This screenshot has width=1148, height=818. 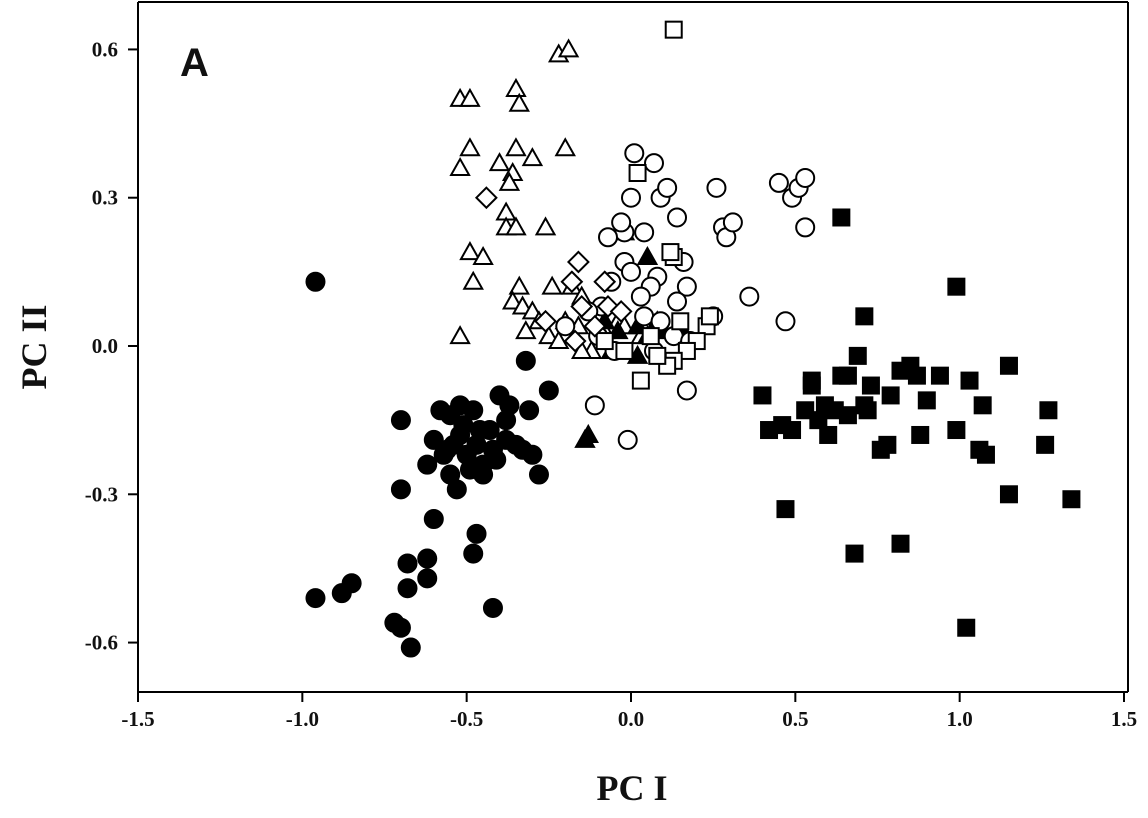 What do you see at coordinates (101, 494) in the screenshot?
I see `y-tick-label: -0.3` at bounding box center [101, 494].